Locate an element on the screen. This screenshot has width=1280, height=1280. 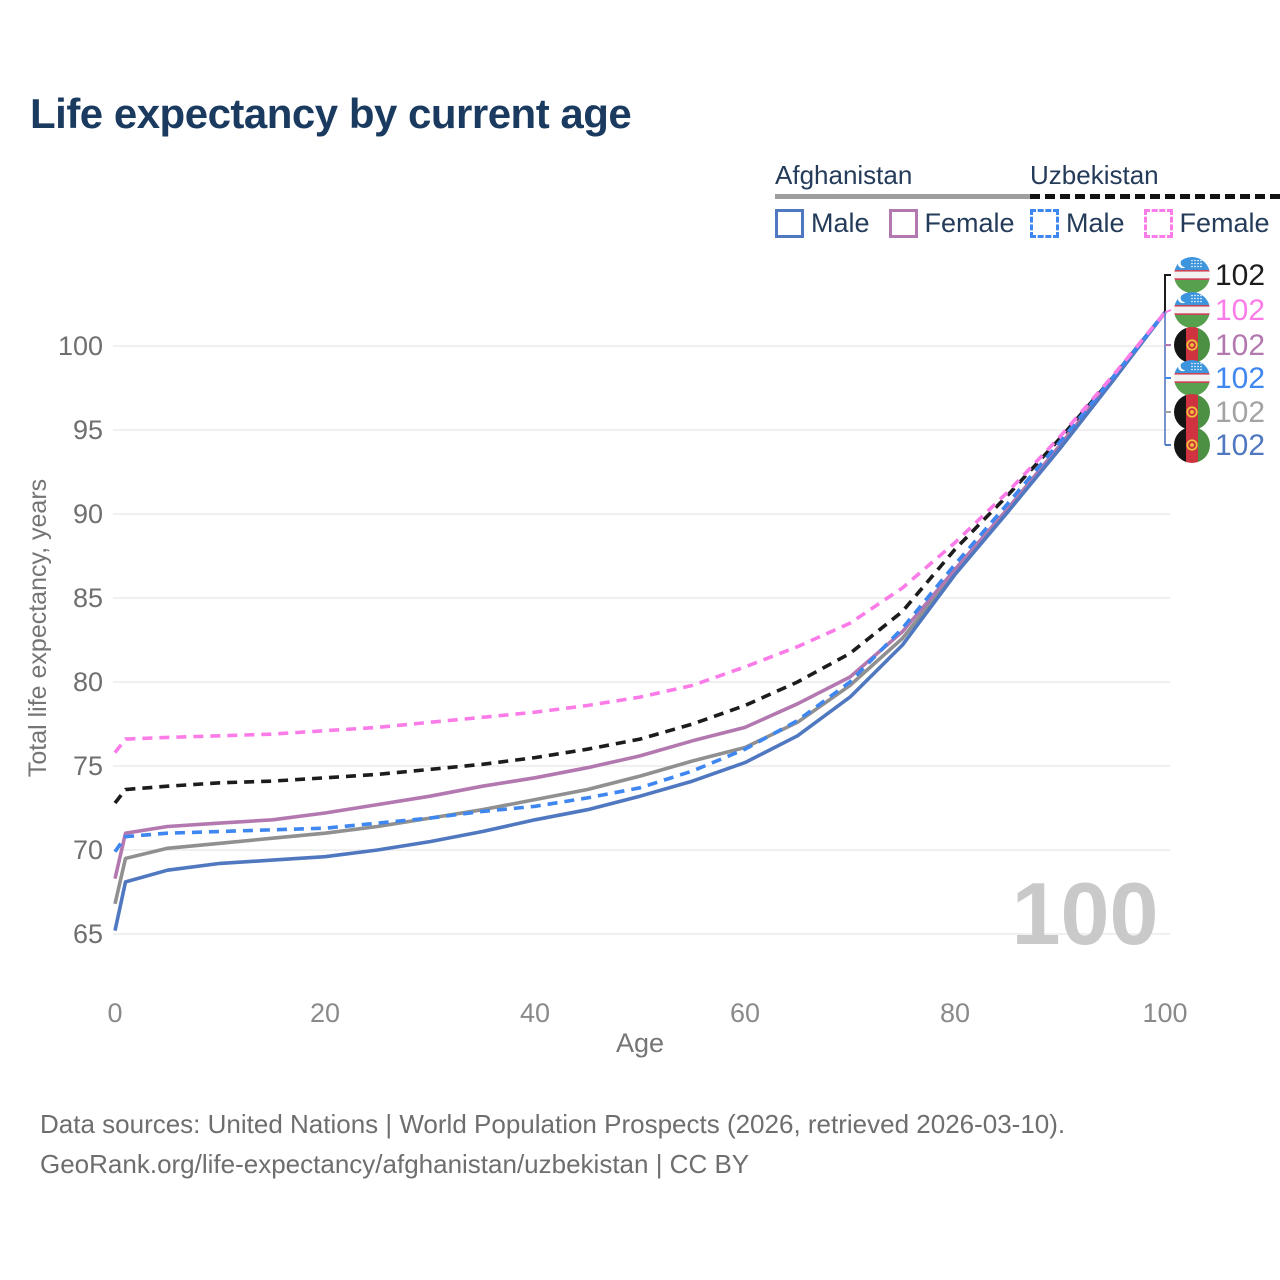
page-title: Life expectancy by current age is located at coordinates (331, 113).